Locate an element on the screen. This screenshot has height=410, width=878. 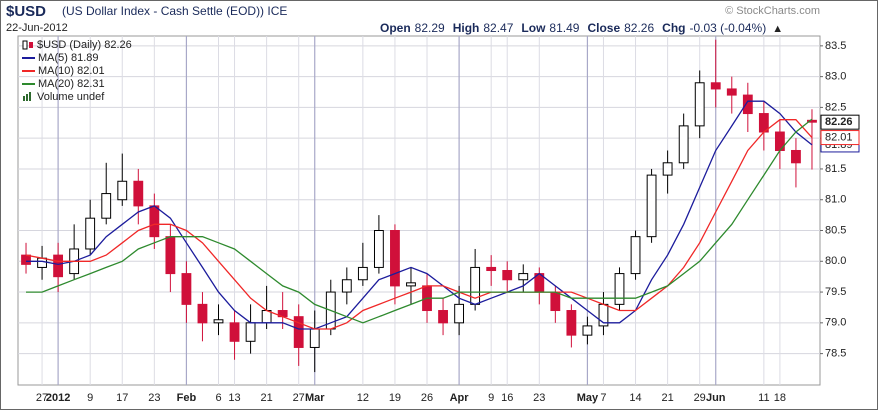
y-tick-label: 81.5 is located at coordinates (835, 169).